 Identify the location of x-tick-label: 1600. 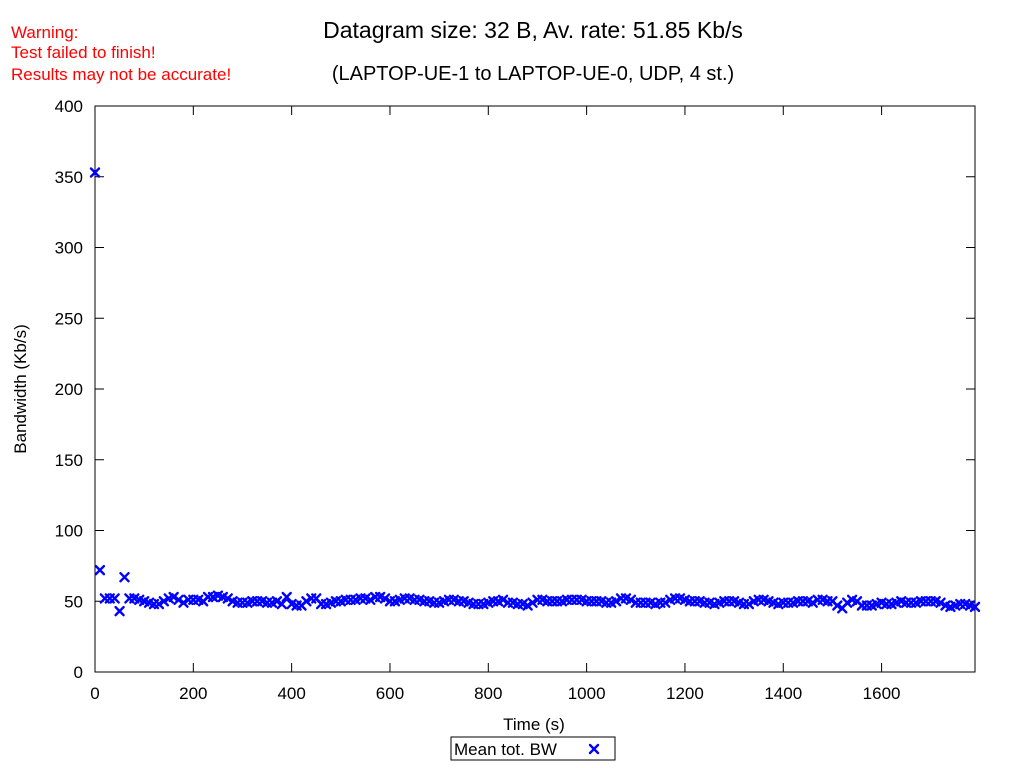
(882, 693).